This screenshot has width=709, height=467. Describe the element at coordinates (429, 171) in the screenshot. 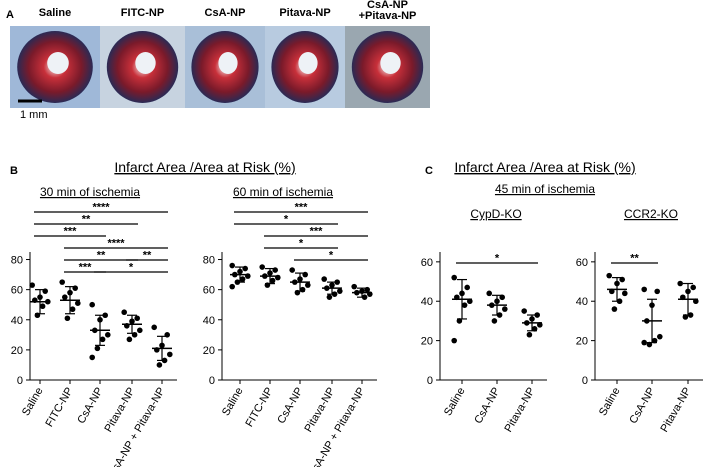

I see `panel-label: C` at that location.